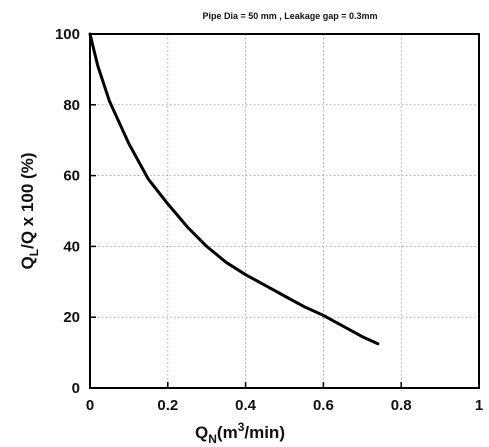 This screenshot has width=489, height=447. I want to click on x-axis-unit-post: /min), so click(264, 432).